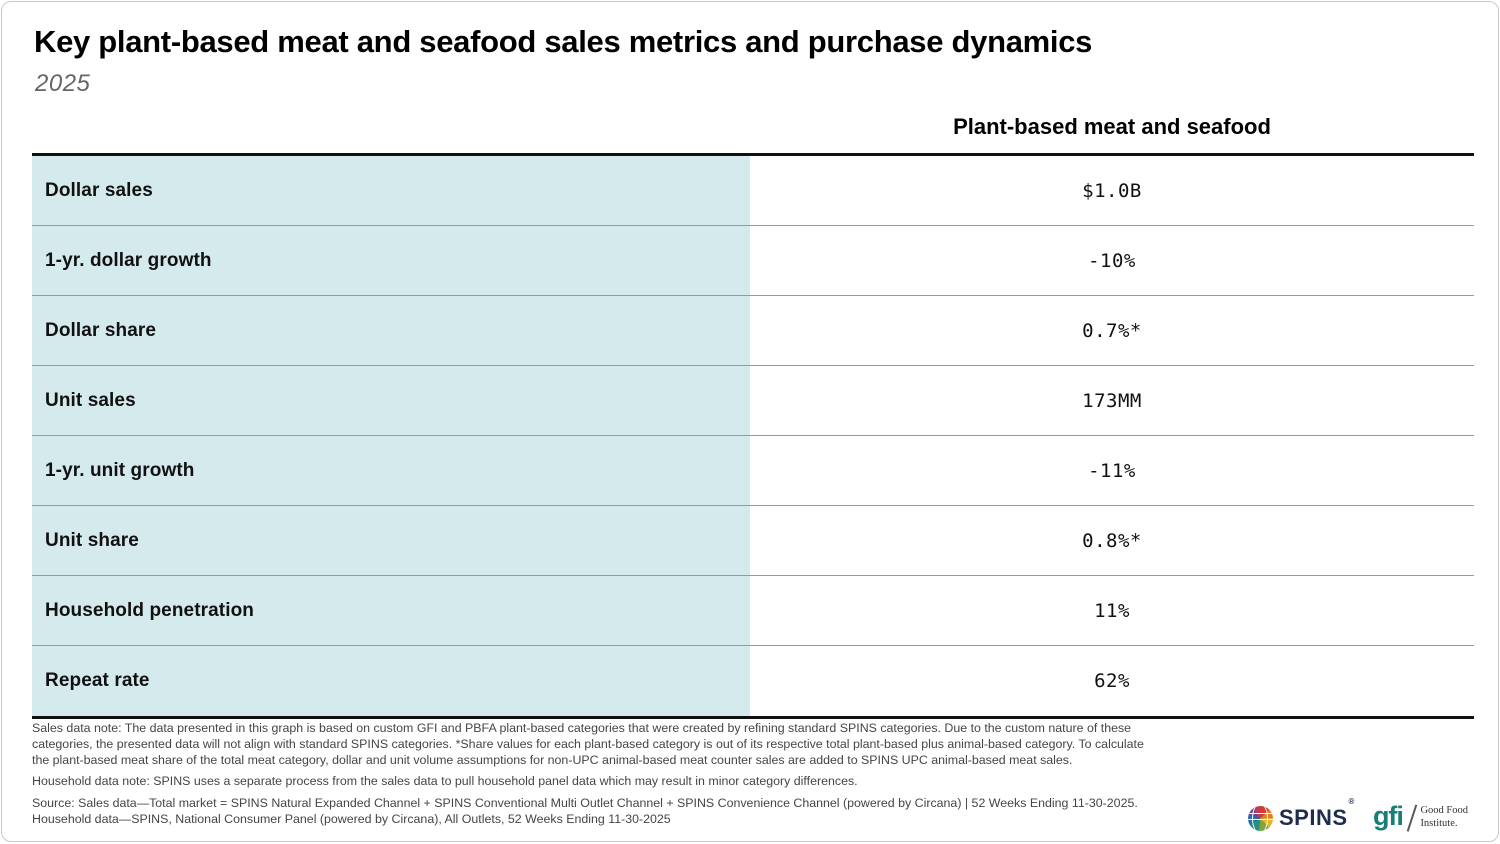 The image size is (1500, 844). What do you see at coordinates (1439, 823) in the screenshot?
I see `gfi-name-line2: Institute.` at bounding box center [1439, 823].